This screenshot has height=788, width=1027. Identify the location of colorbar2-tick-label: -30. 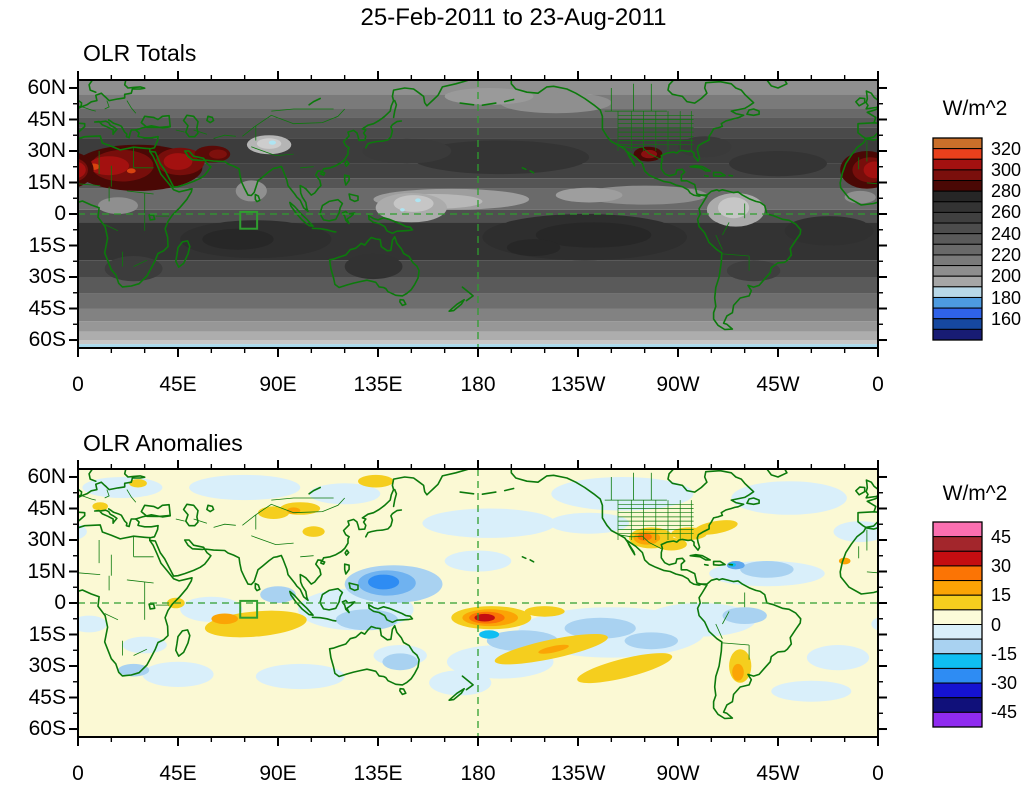
(1004, 683).